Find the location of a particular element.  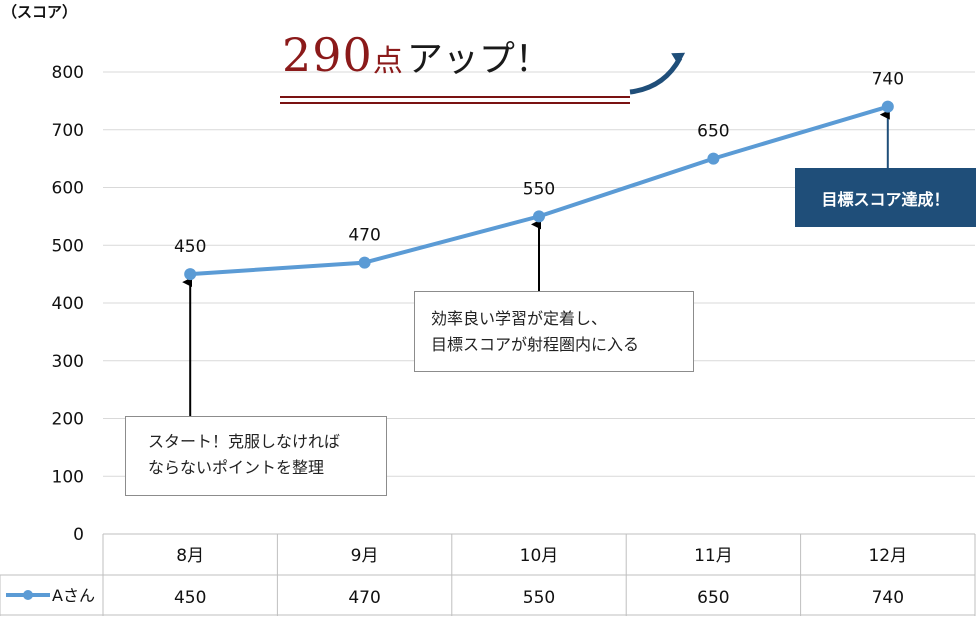

legend-marker is located at coordinates (28, 595).